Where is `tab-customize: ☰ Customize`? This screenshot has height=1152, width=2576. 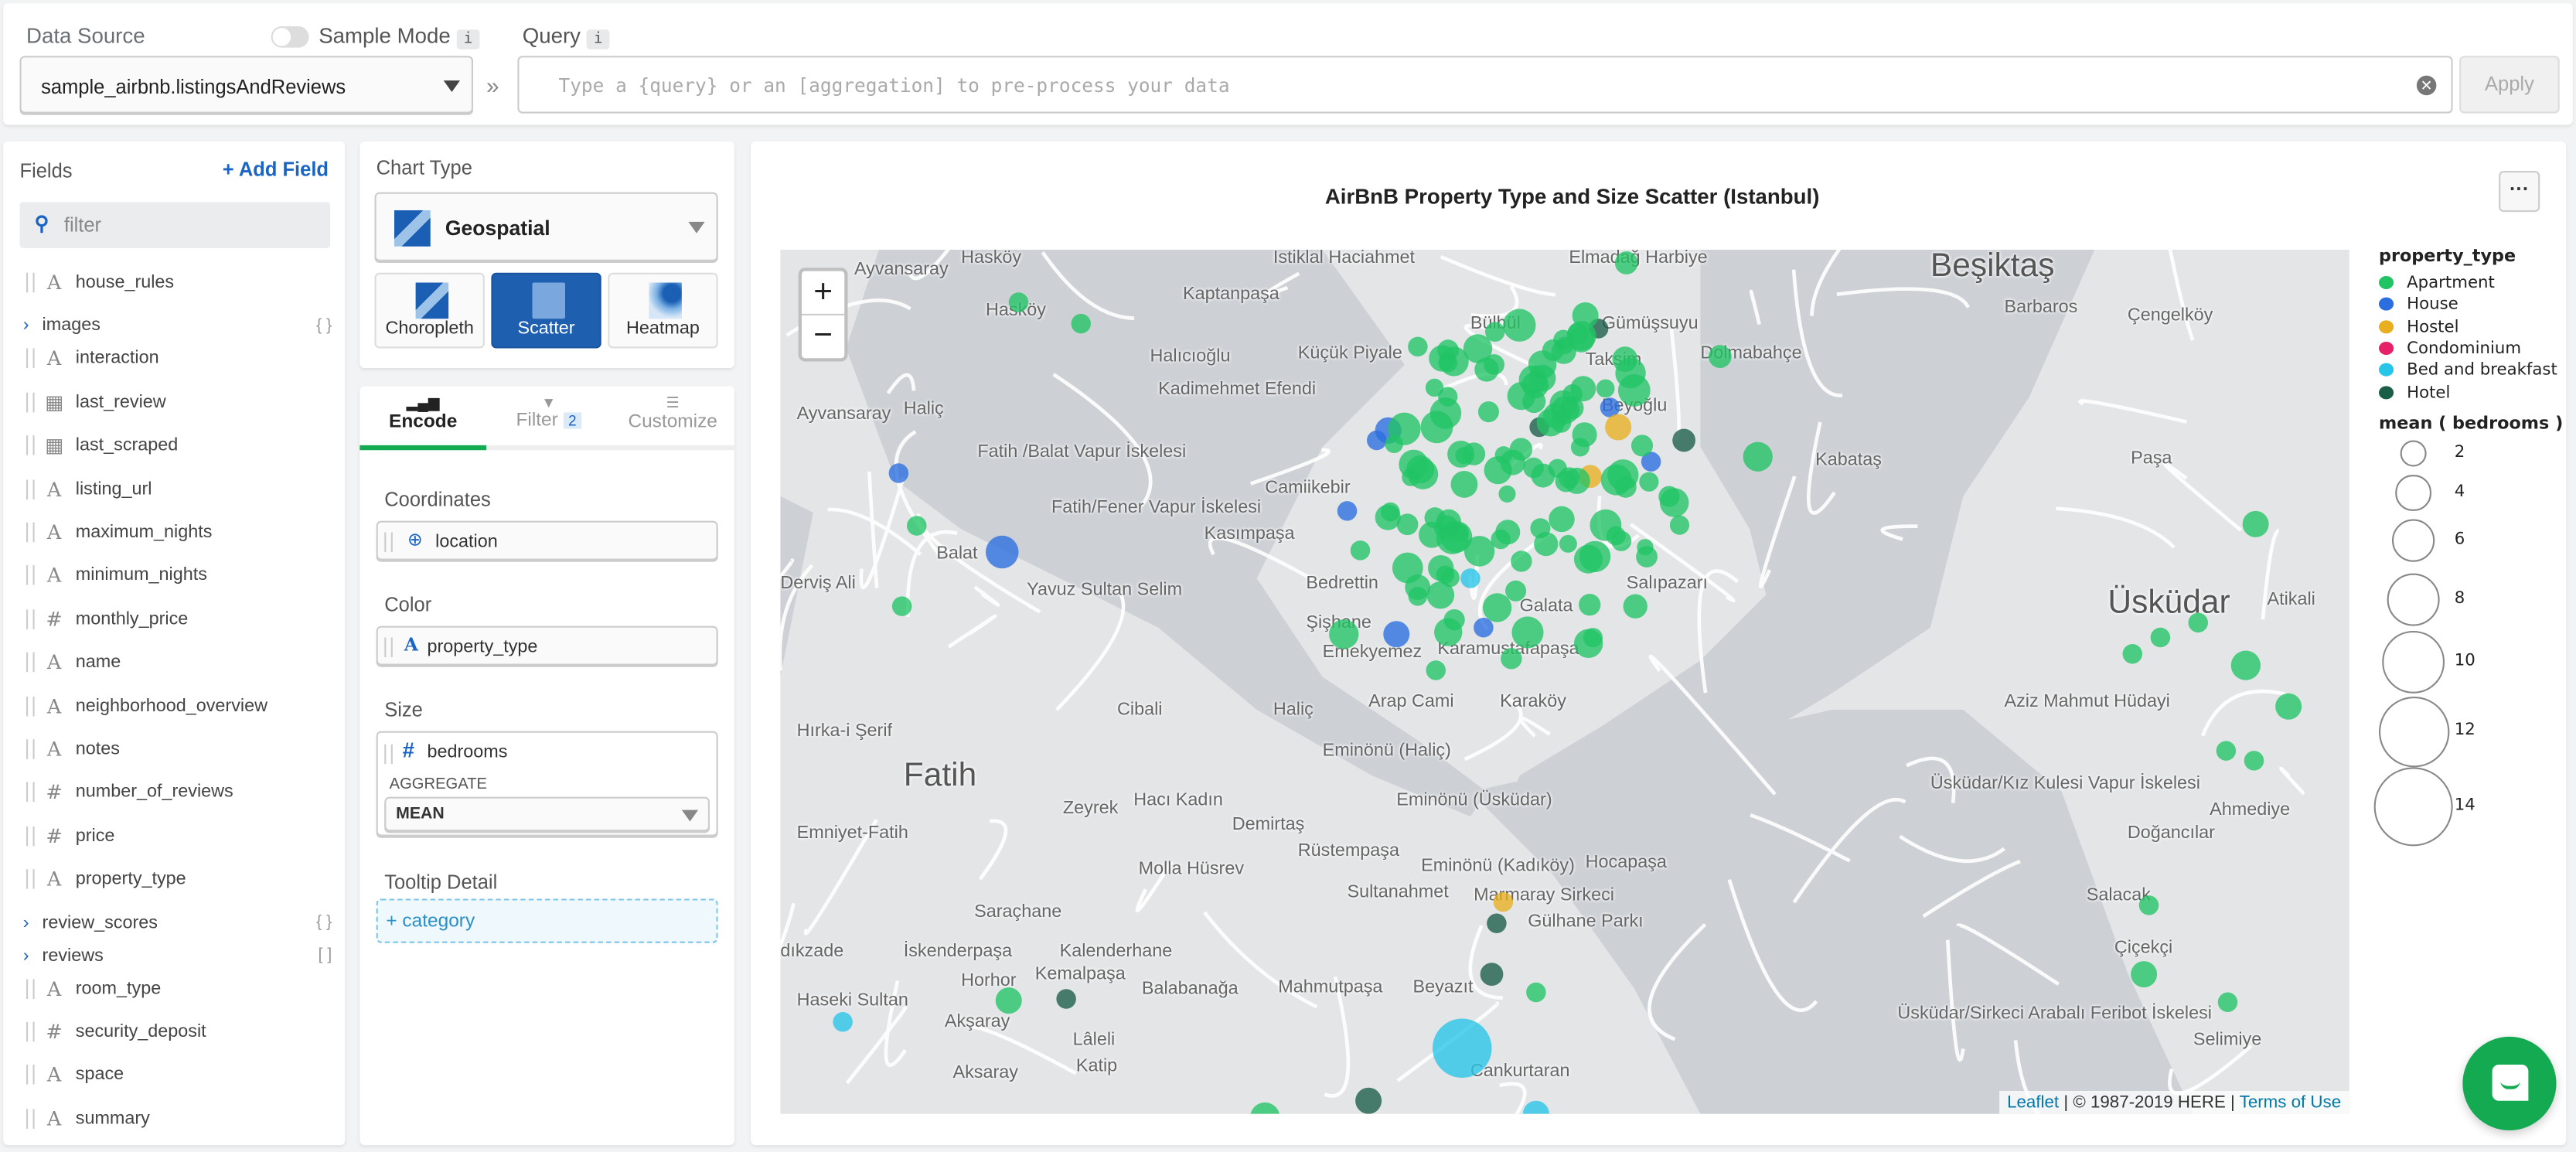 tab-customize: ☰ Customize is located at coordinates (672, 422).